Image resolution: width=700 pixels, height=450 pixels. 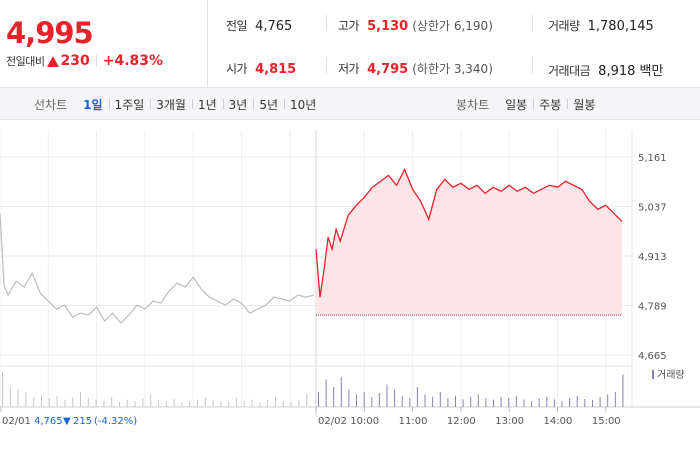 I want to click on tab-weekly: 주봉, so click(x=550, y=104).